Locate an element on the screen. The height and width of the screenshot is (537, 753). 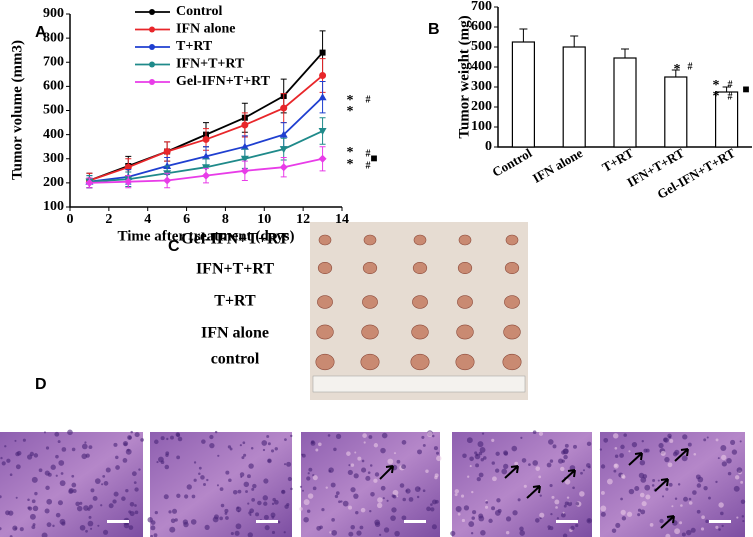
x-tick-label: 10 is located at coordinates (264, 219).